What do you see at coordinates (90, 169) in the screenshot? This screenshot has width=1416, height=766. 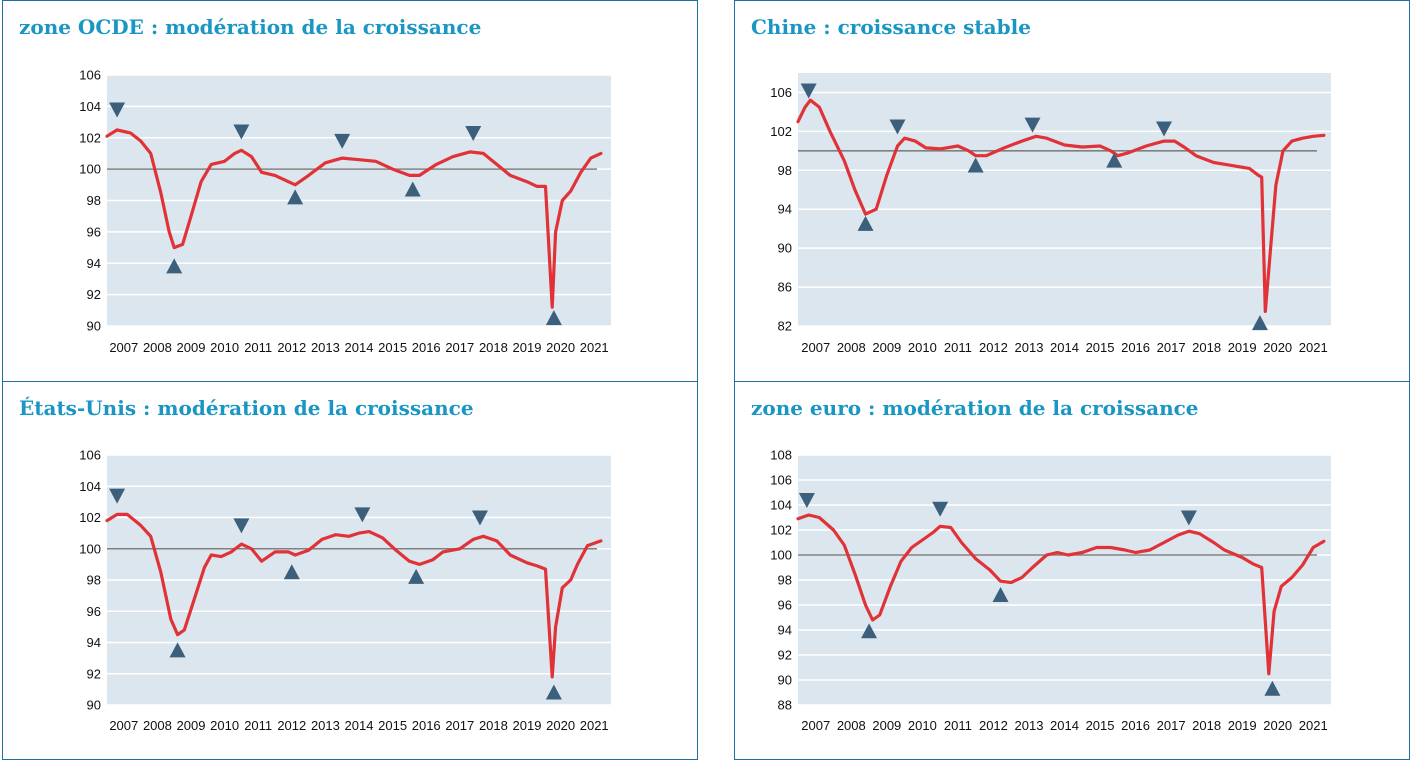 I see `y-tick-label: 100` at bounding box center [90, 169].